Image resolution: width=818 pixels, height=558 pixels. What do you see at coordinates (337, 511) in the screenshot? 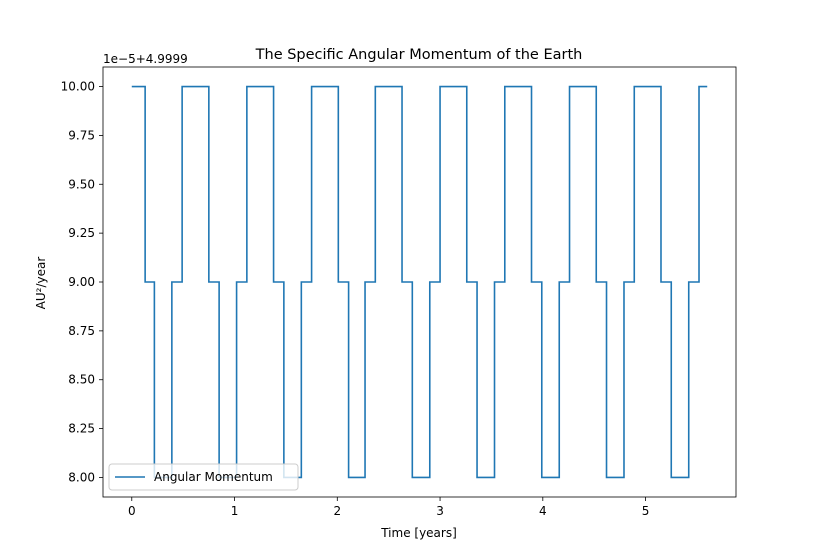
I see `x-tick-label: 2` at bounding box center [337, 511].